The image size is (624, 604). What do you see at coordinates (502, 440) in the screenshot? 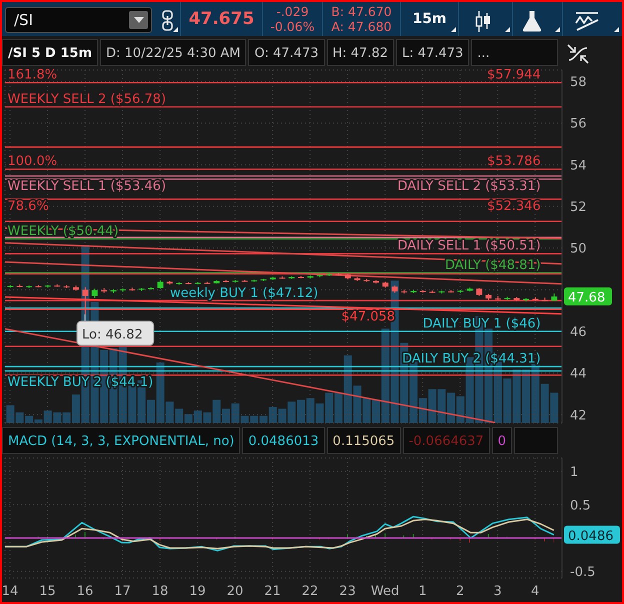
I see `text: 0` at bounding box center [502, 440].